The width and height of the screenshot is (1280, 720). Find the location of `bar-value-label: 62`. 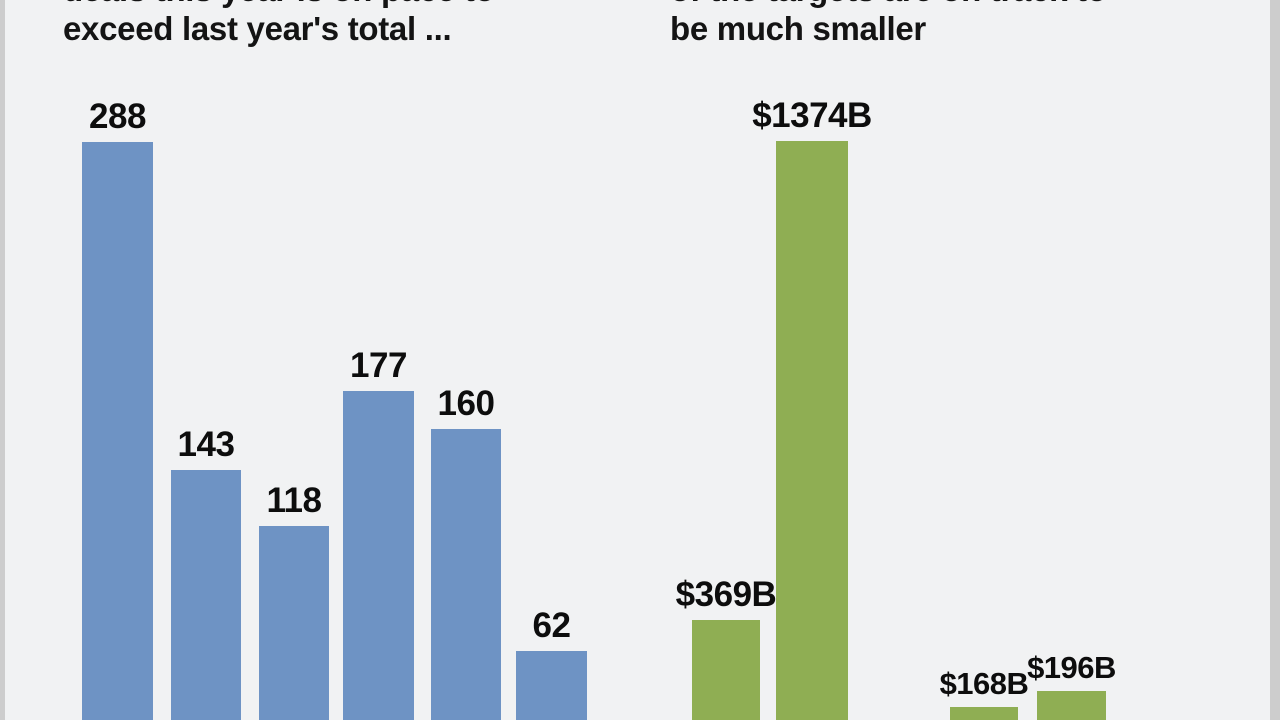

bar-value-label: 62 is located at coordinates (551, 625).